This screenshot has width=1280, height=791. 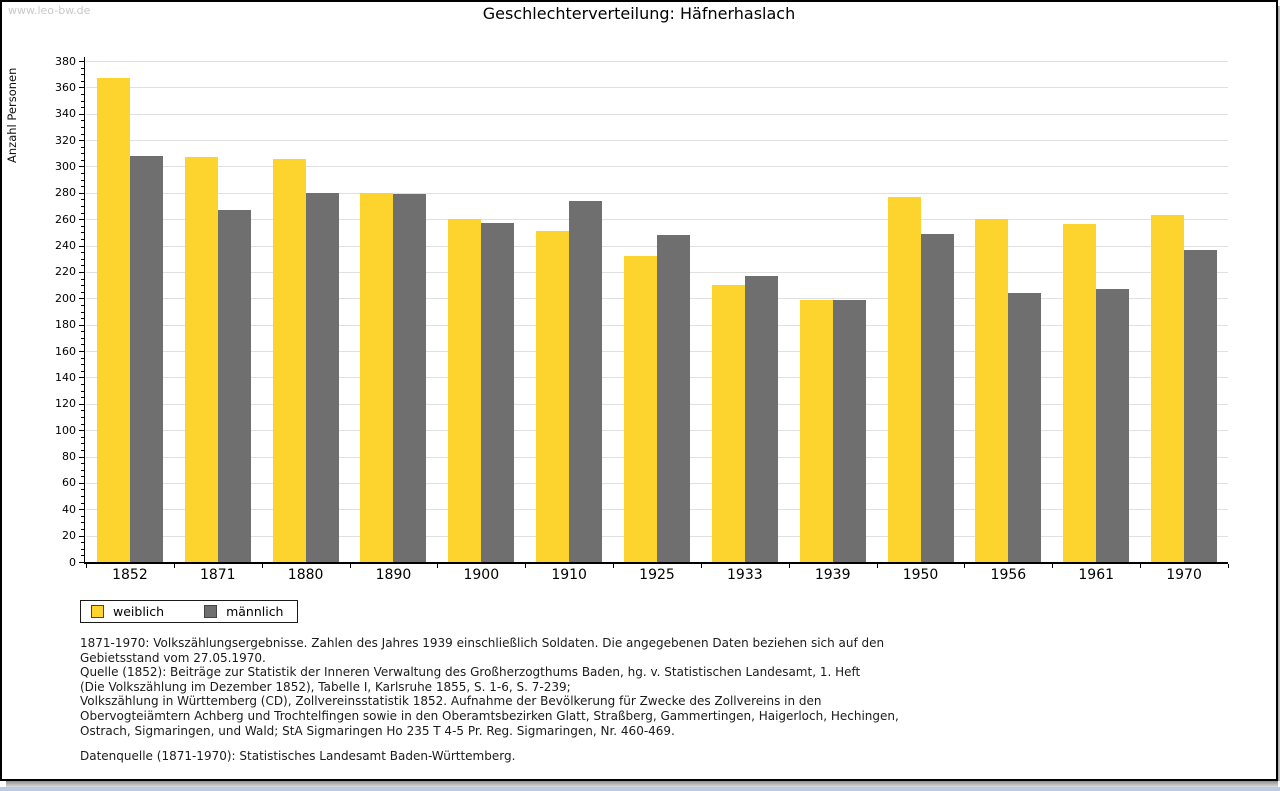 What do you see at coordinates (139, 611) in the screenshot?
I see `legend-label: weiblich` at bounding box center [139, 611].